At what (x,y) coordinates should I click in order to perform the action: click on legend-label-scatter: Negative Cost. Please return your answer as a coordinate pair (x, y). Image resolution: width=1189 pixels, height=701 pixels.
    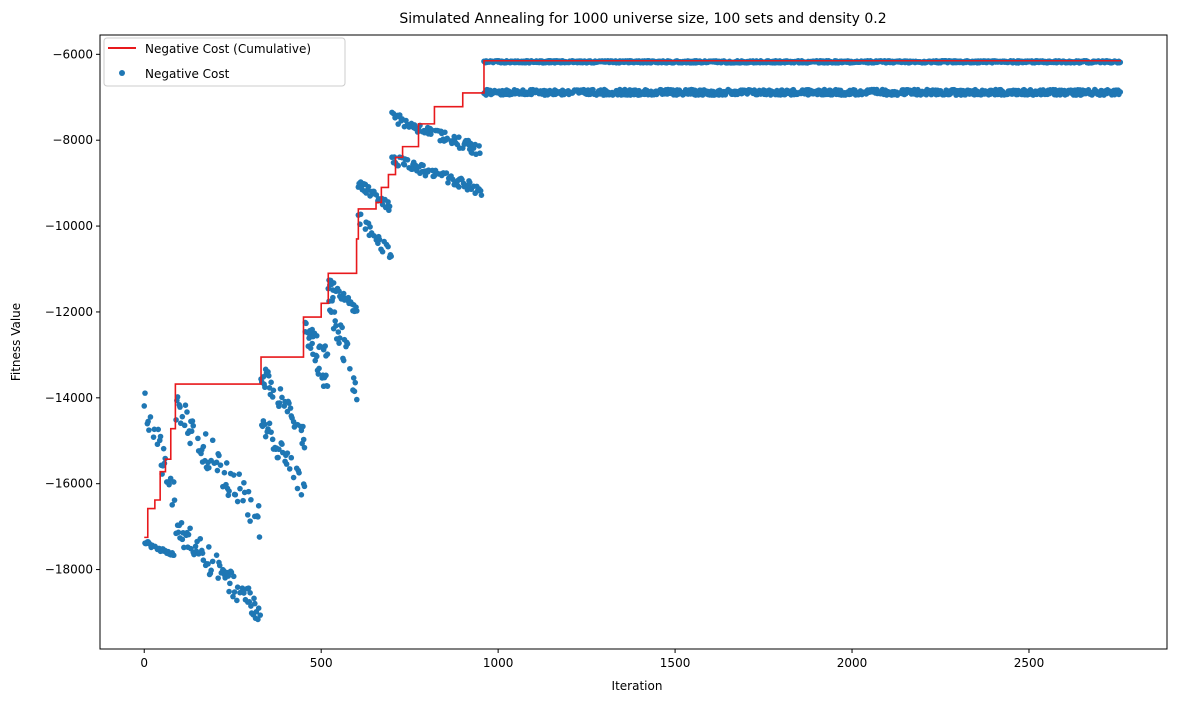
    Looking at the image, I should click on (187, 74).